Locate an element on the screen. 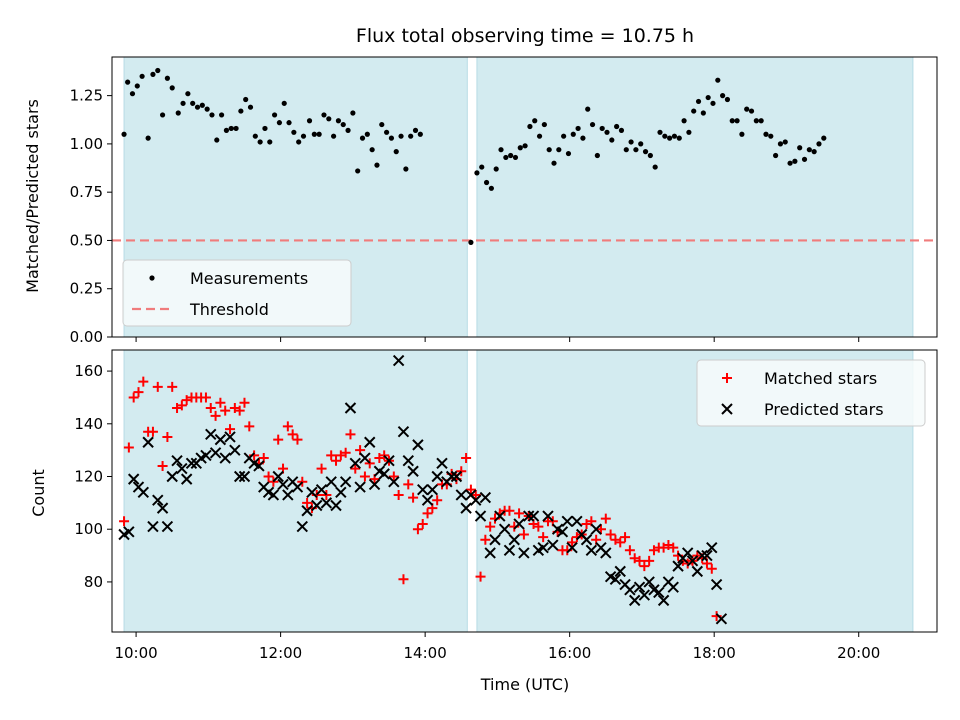  x-tick-label: 12:00 is located at coordinates (280, 653).